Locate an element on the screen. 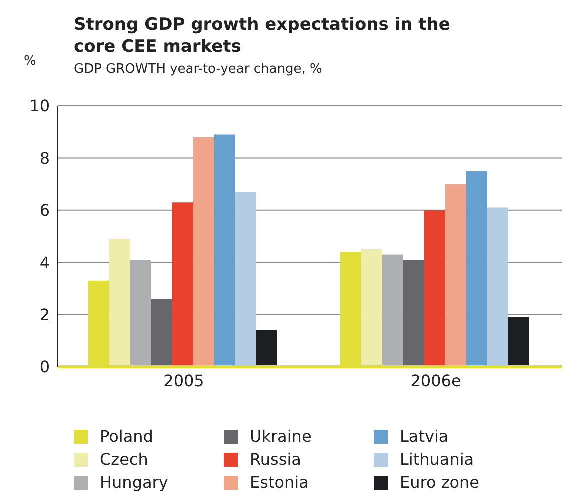 The width and height of the screenshot is (570, 498). y-tick-label: 2 is located at coordinates (45, 314).